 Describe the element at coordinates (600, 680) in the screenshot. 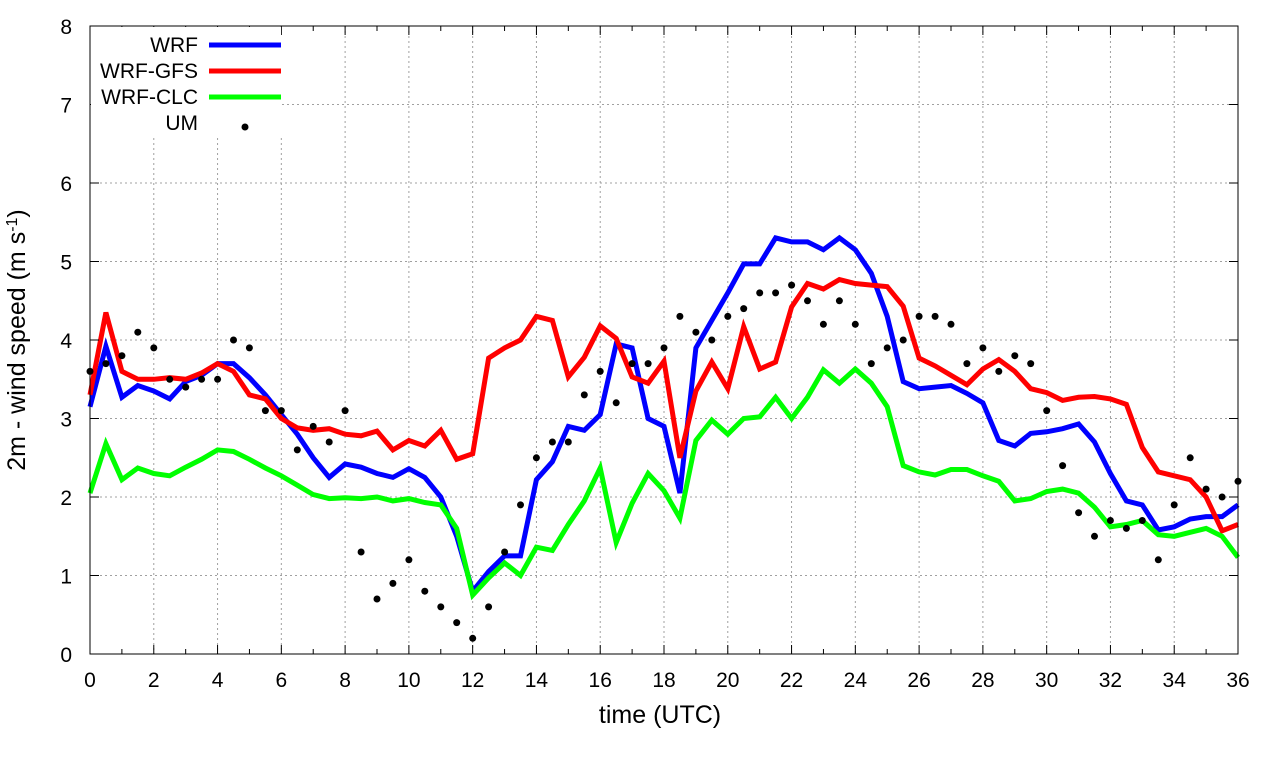

I see `x-tick-label: 16` at that location.